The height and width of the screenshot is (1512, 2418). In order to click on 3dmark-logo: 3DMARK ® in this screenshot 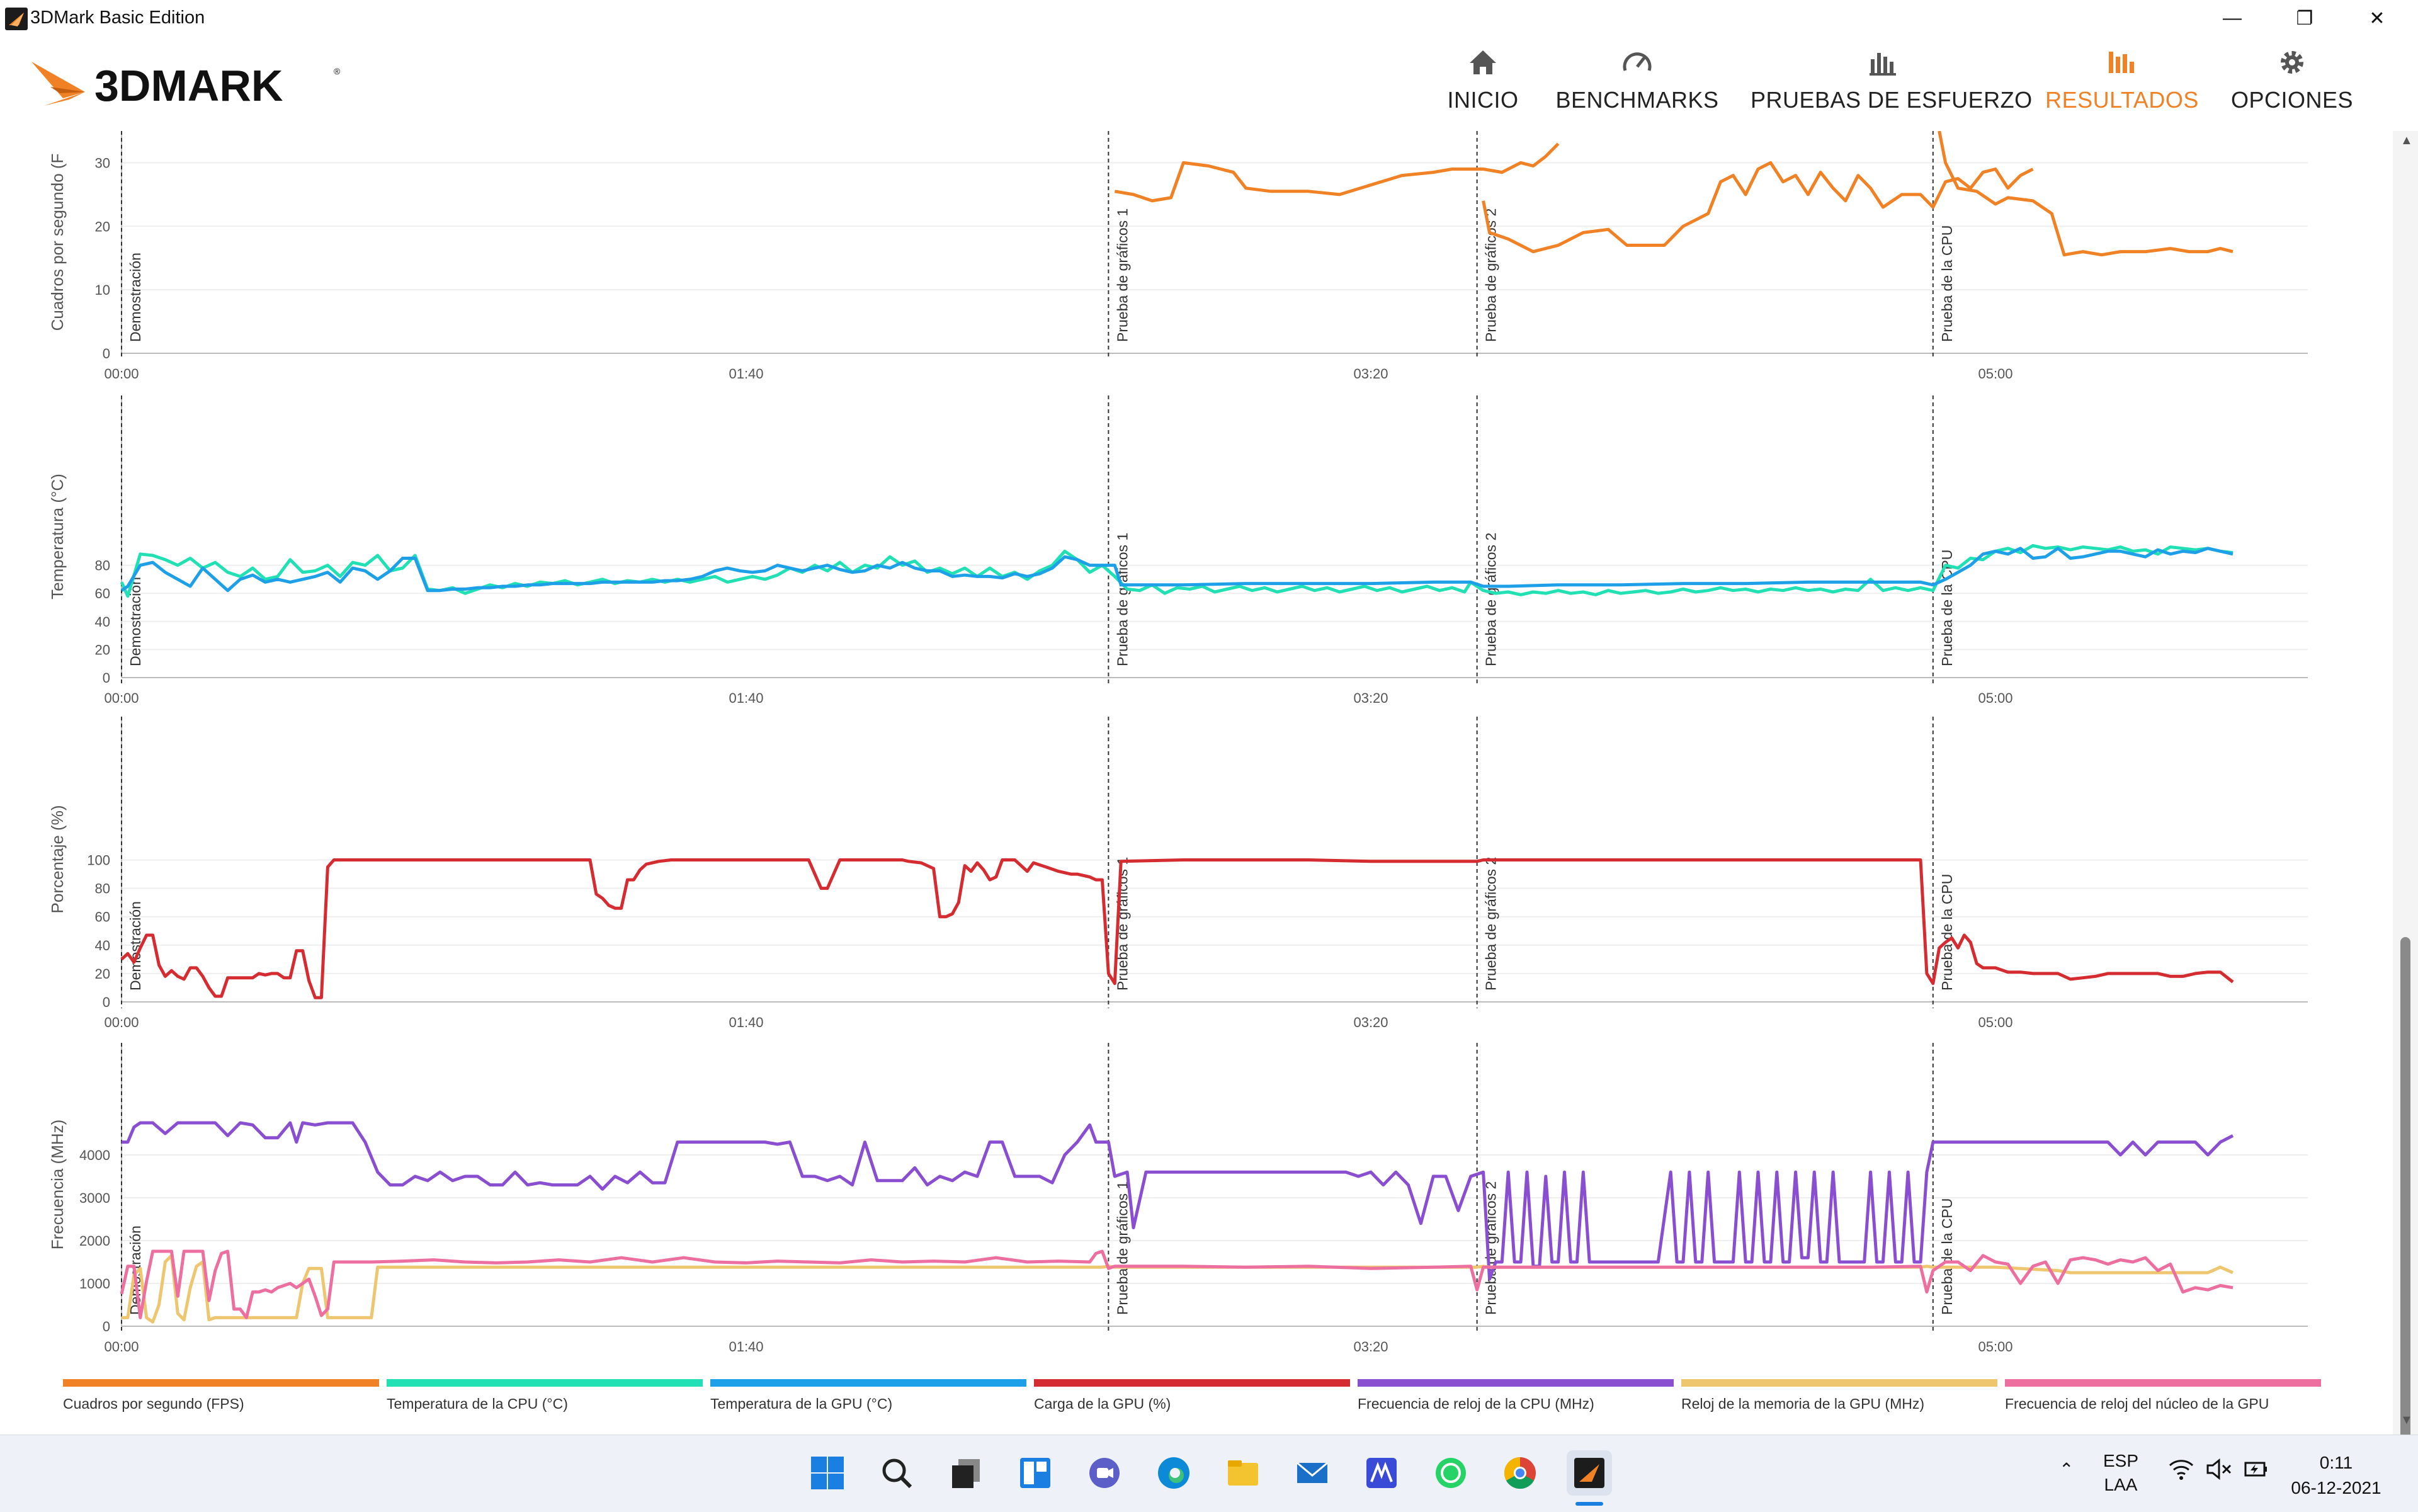, I will do `click(189, 80)`.